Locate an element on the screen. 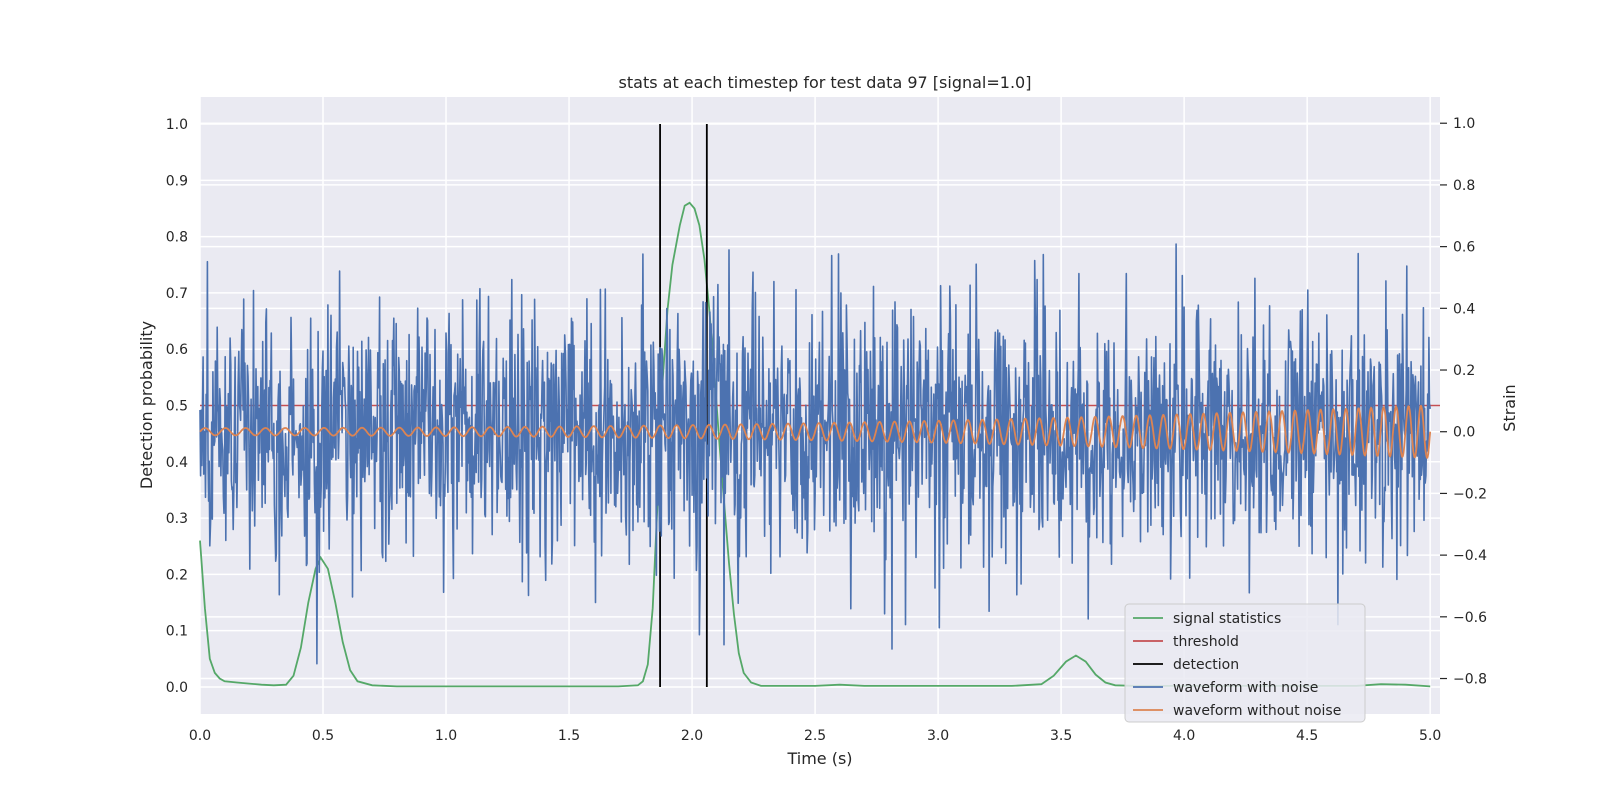 This screenshot has height=804, width=1600. x-tick-label: 2.0 is located at coordinates (692, 736).